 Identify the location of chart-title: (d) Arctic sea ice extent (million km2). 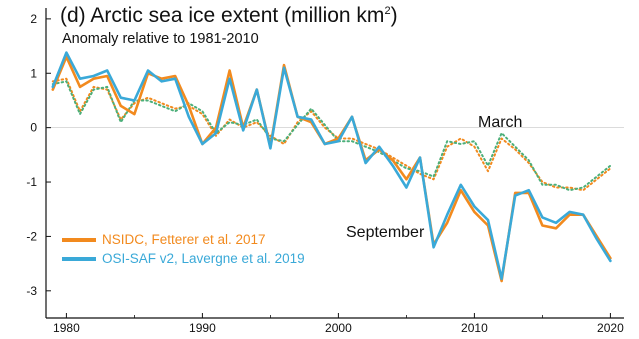
(229, 15).